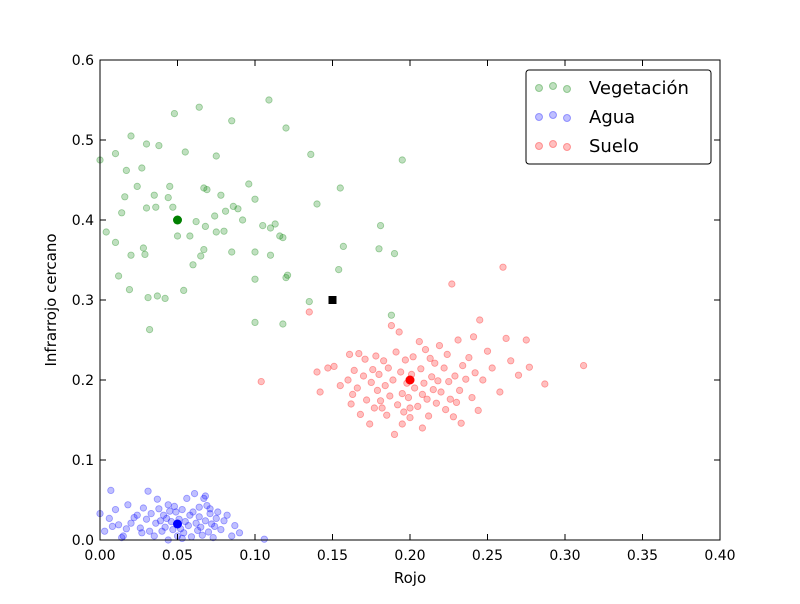 The height and width of the screenshot is (604, 800). What do you see at coordinates (487, 556) in the screenshot?
I see `x-tick-label: 0.25` at bounding box center [487, 556].